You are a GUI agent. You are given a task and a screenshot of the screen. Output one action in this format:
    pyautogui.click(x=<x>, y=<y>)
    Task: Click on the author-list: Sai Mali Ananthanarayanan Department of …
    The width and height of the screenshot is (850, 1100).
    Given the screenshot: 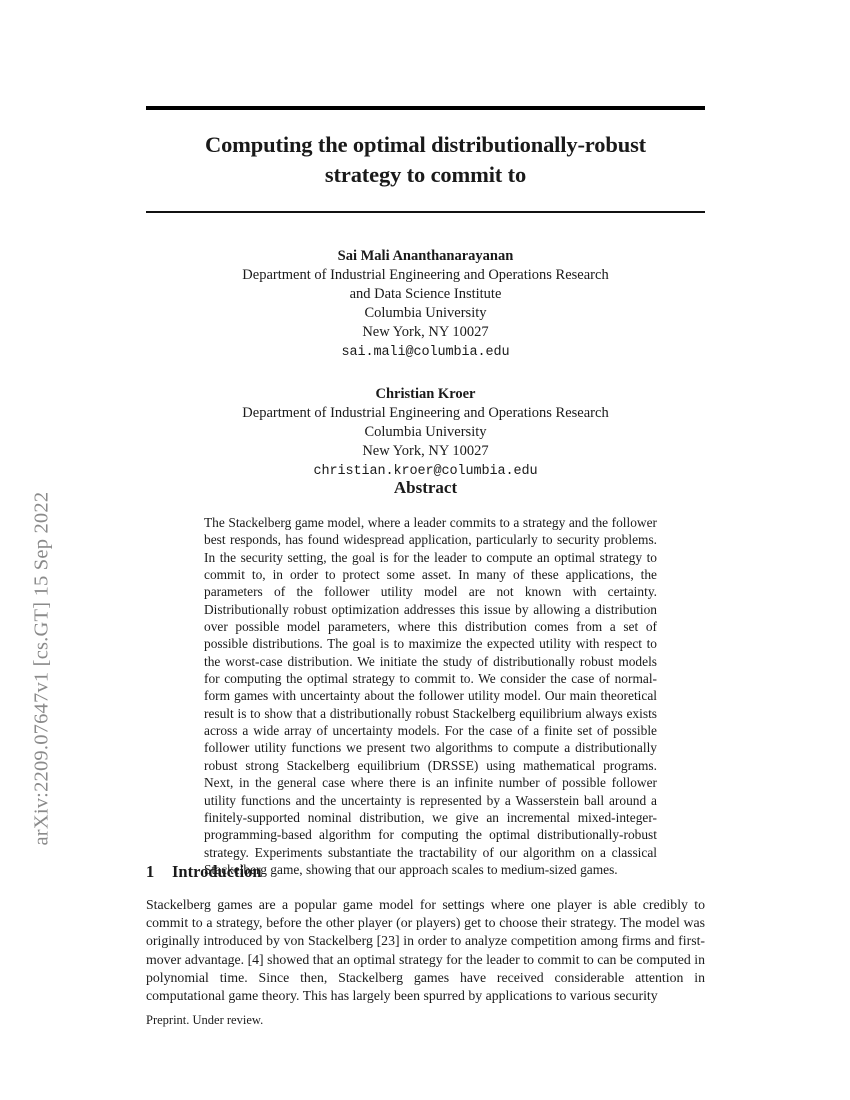 What is the action you would take?
    pyautogui.click(x=425, y=364)
    